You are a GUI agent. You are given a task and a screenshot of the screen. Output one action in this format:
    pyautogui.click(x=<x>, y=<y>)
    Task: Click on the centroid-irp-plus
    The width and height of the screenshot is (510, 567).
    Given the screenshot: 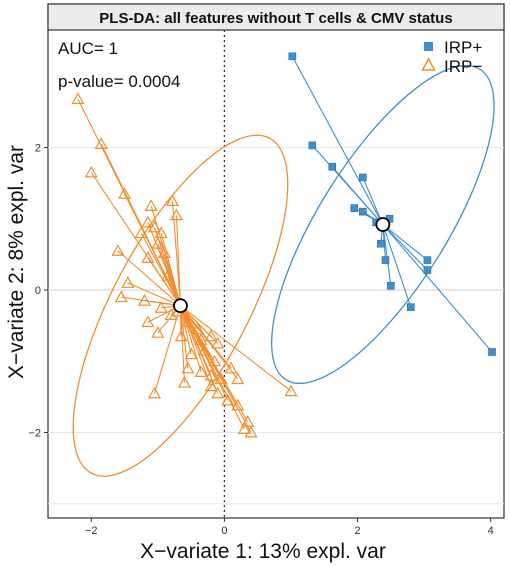 What is the action you would take?
    pyautogui.click(x=383, y=224)
    